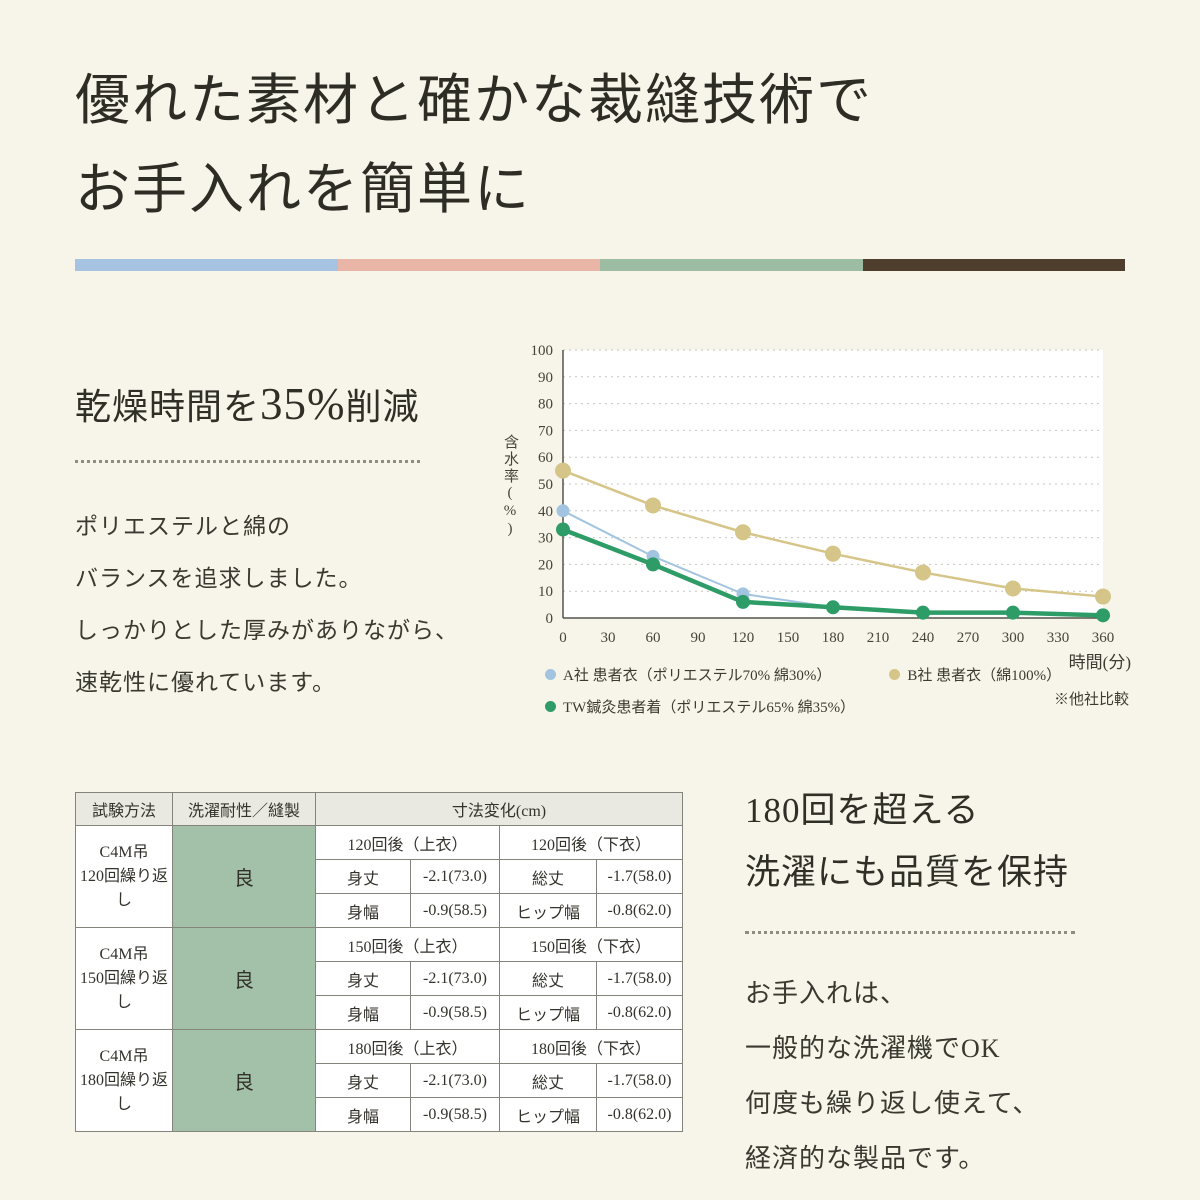  What do you see at coordinates (545, 539) in the screenshot?
I see `svg-text: 30` at bounding box center [545, 539].